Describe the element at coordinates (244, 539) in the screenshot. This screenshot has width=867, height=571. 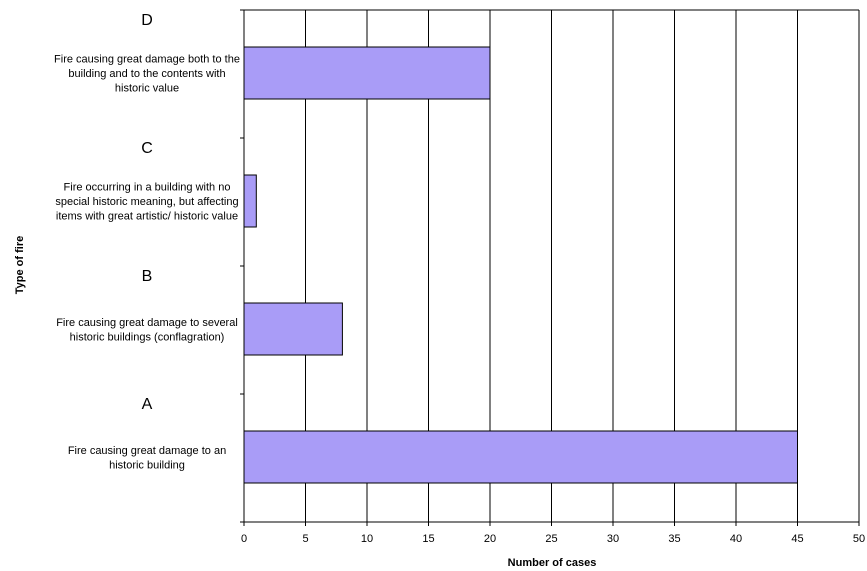
I see `x-tick-label: 0` at that location.